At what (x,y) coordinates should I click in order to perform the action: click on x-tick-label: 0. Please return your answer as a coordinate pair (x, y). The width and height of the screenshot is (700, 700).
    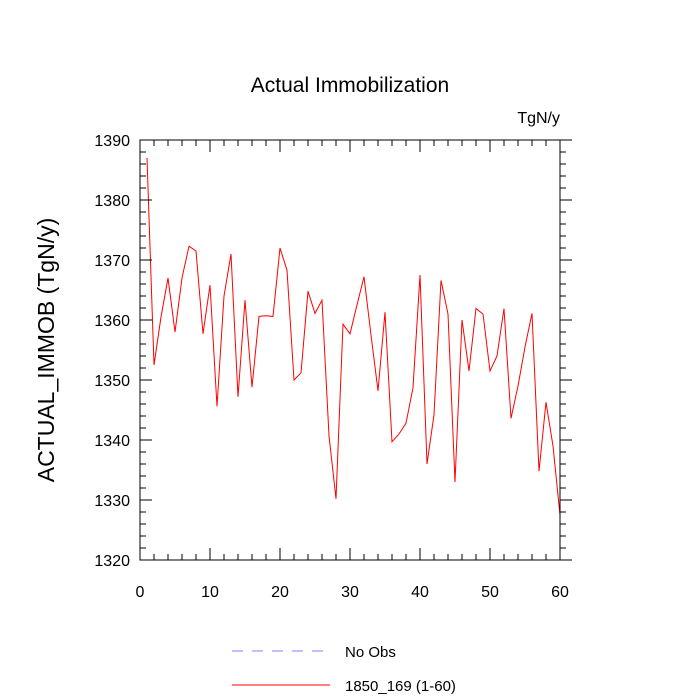
    Looking at the image, I should click on (140, 592).